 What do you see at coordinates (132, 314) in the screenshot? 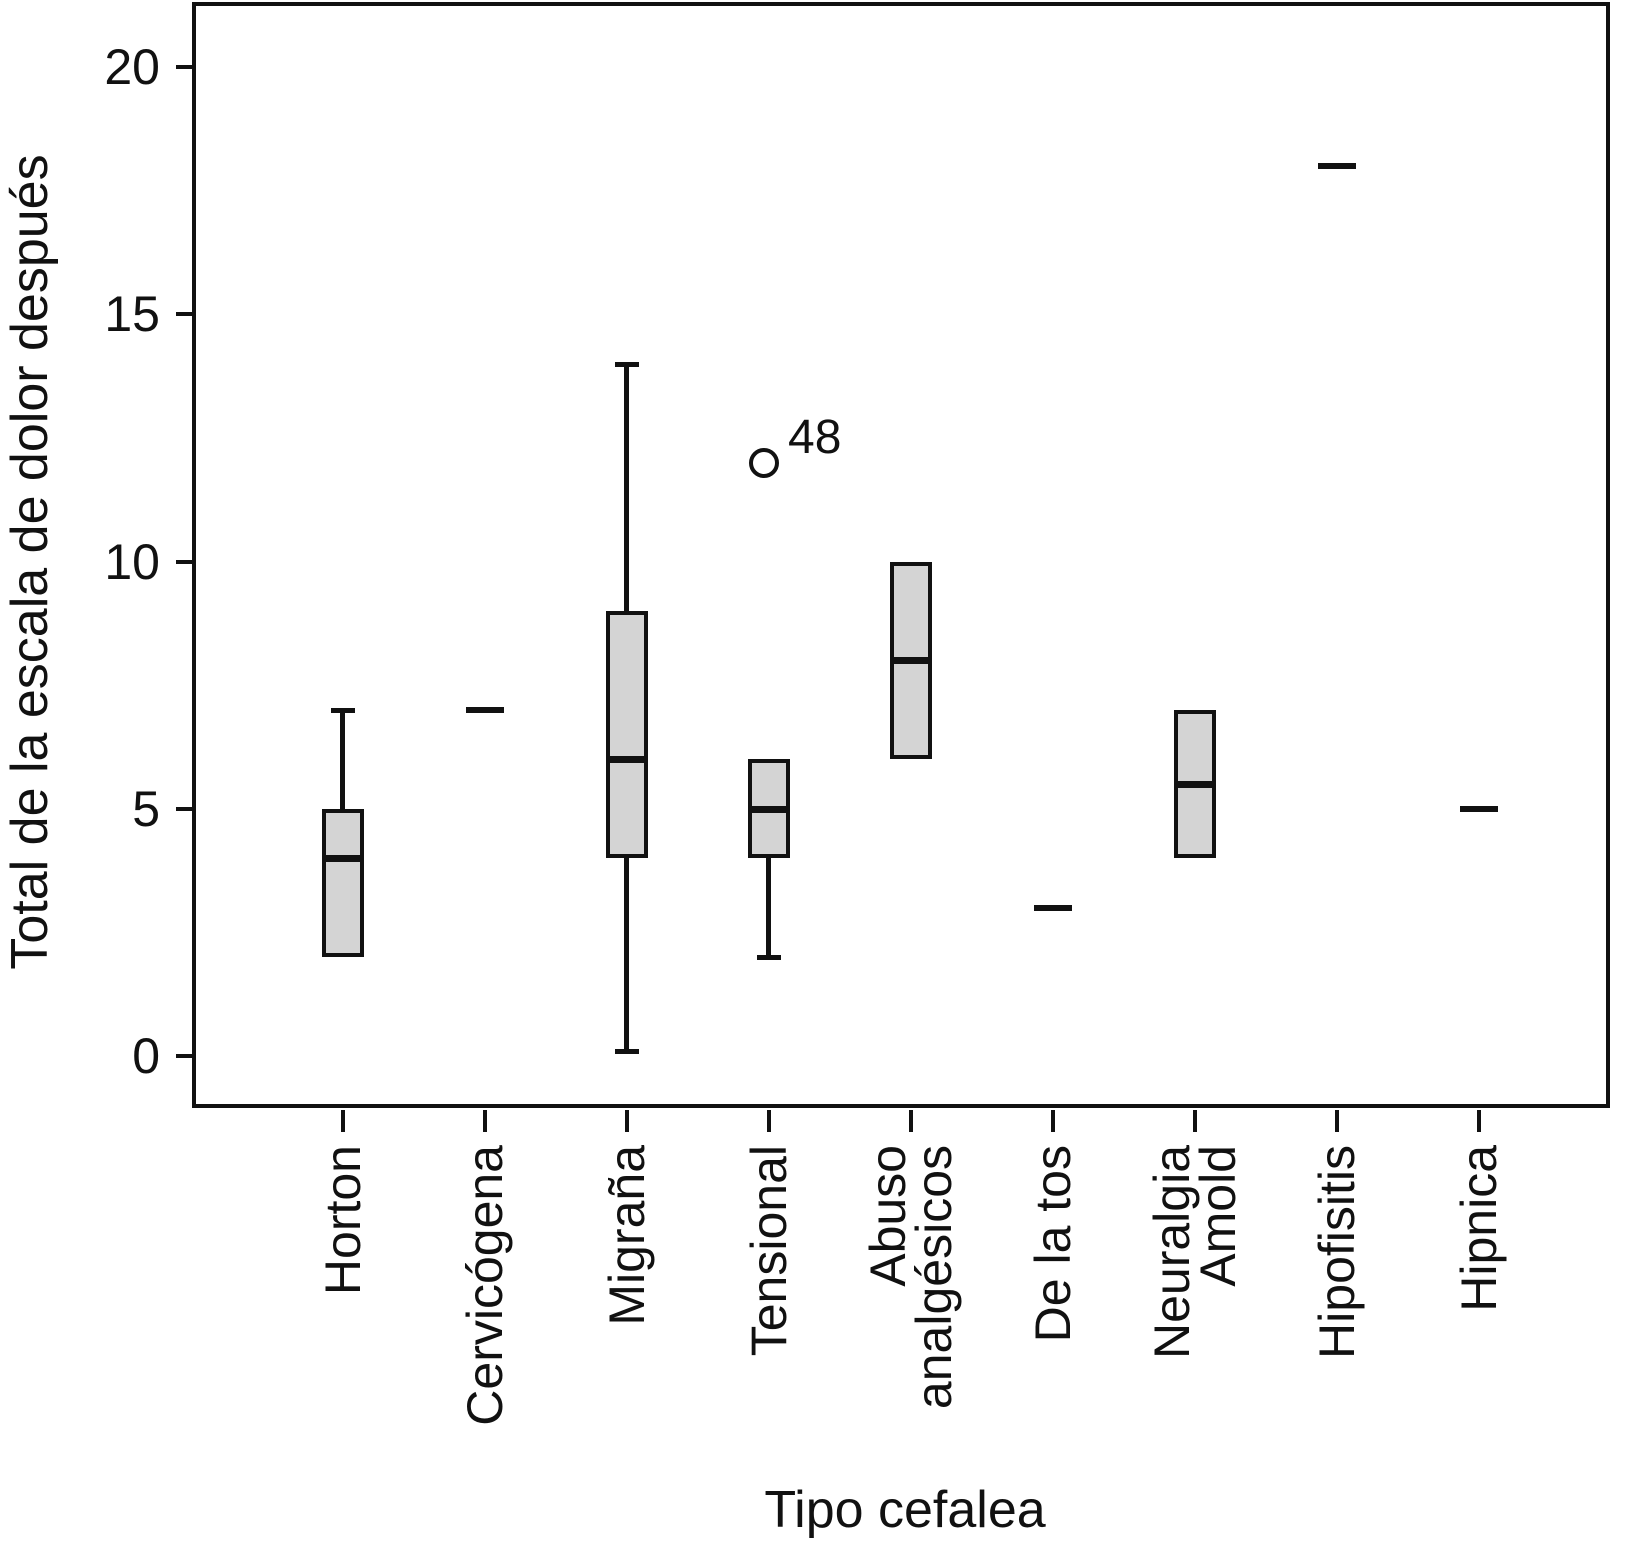
I see `y-tick-label: 15` at bounding box center [132, 314].